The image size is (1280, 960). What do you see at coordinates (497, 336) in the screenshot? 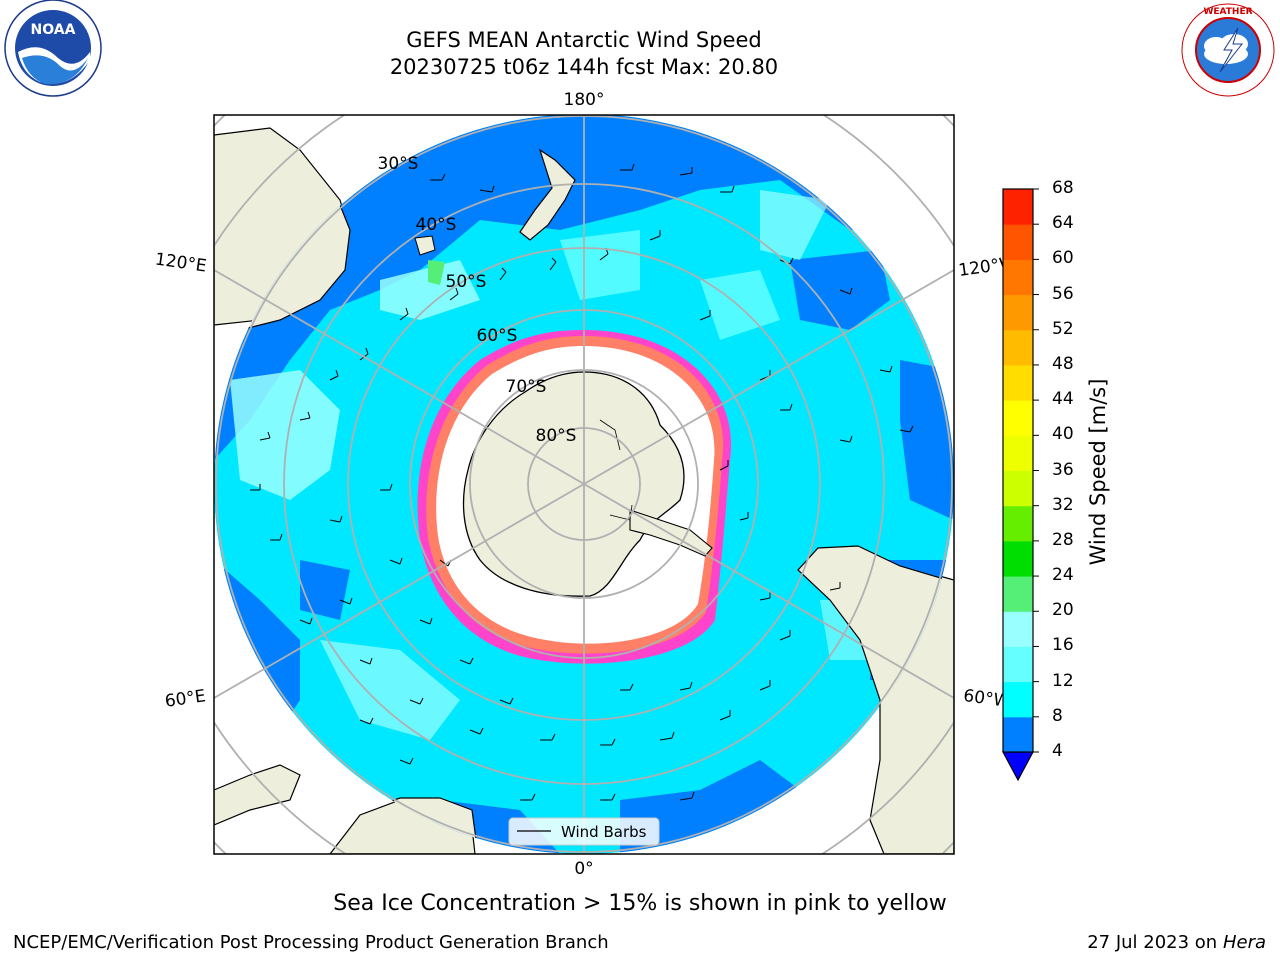
I see `lat-label-60s: 60°S` at bounding box center [497, 336].